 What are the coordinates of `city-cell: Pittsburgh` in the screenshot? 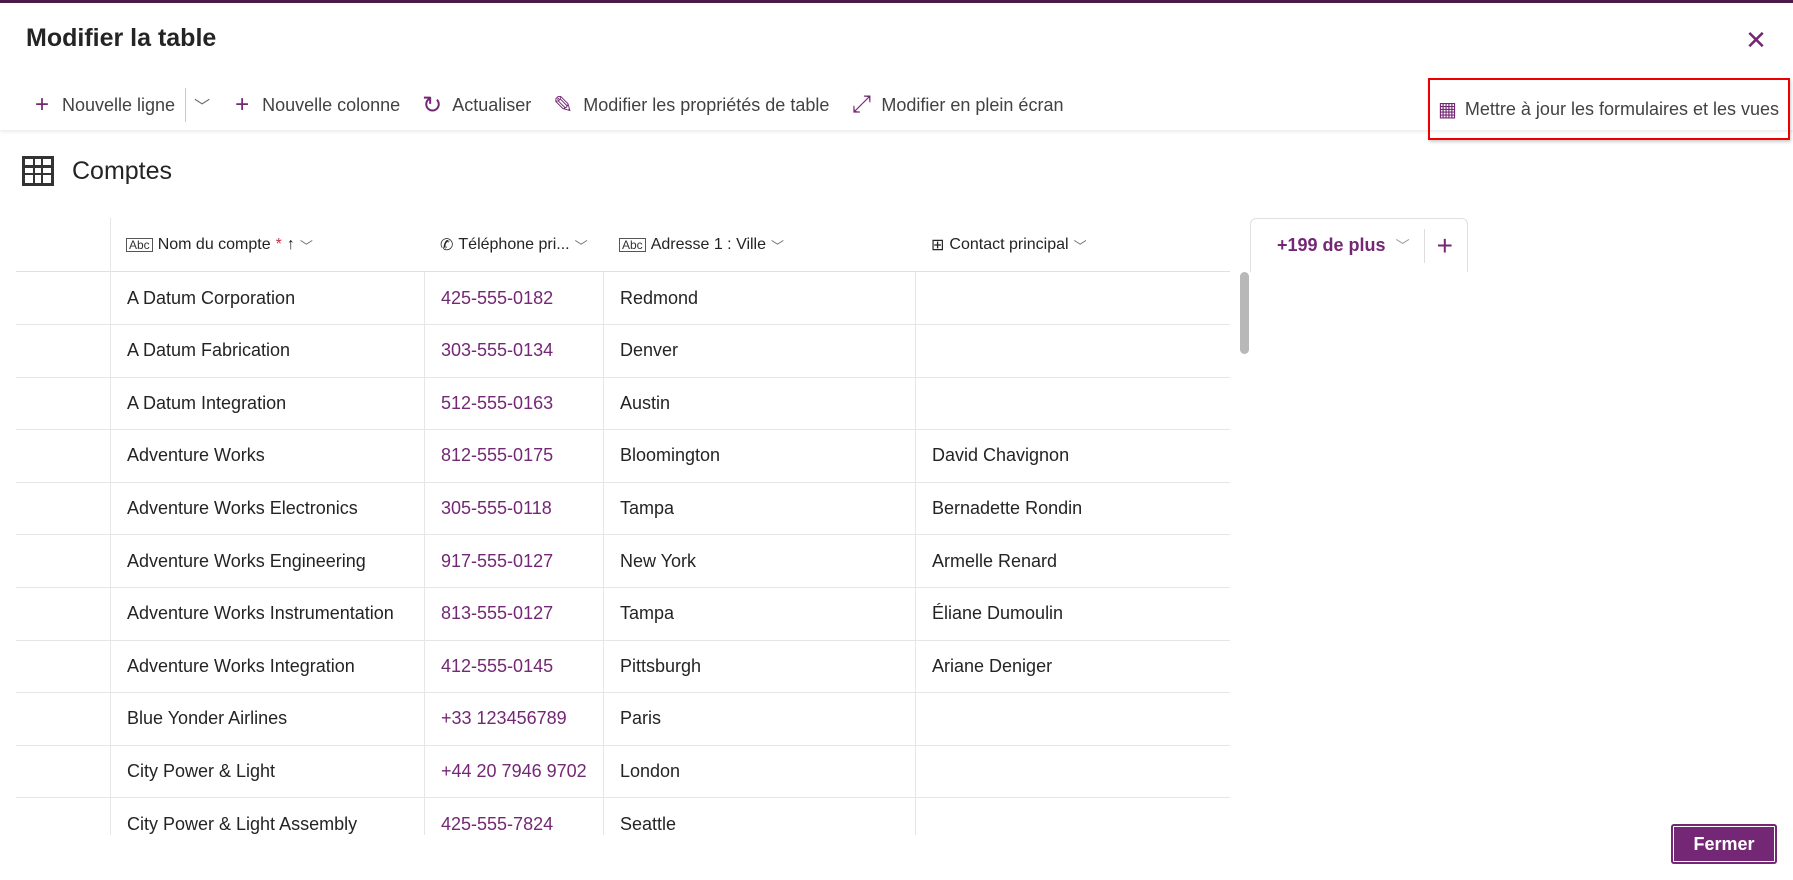 It's located at (759, 666).